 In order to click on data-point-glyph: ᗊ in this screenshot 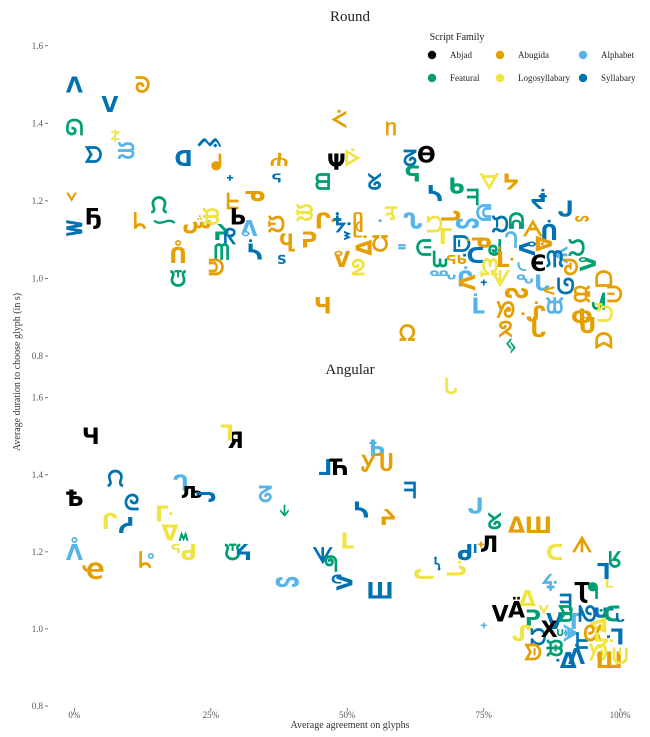, I will do `click(489, 182)`.